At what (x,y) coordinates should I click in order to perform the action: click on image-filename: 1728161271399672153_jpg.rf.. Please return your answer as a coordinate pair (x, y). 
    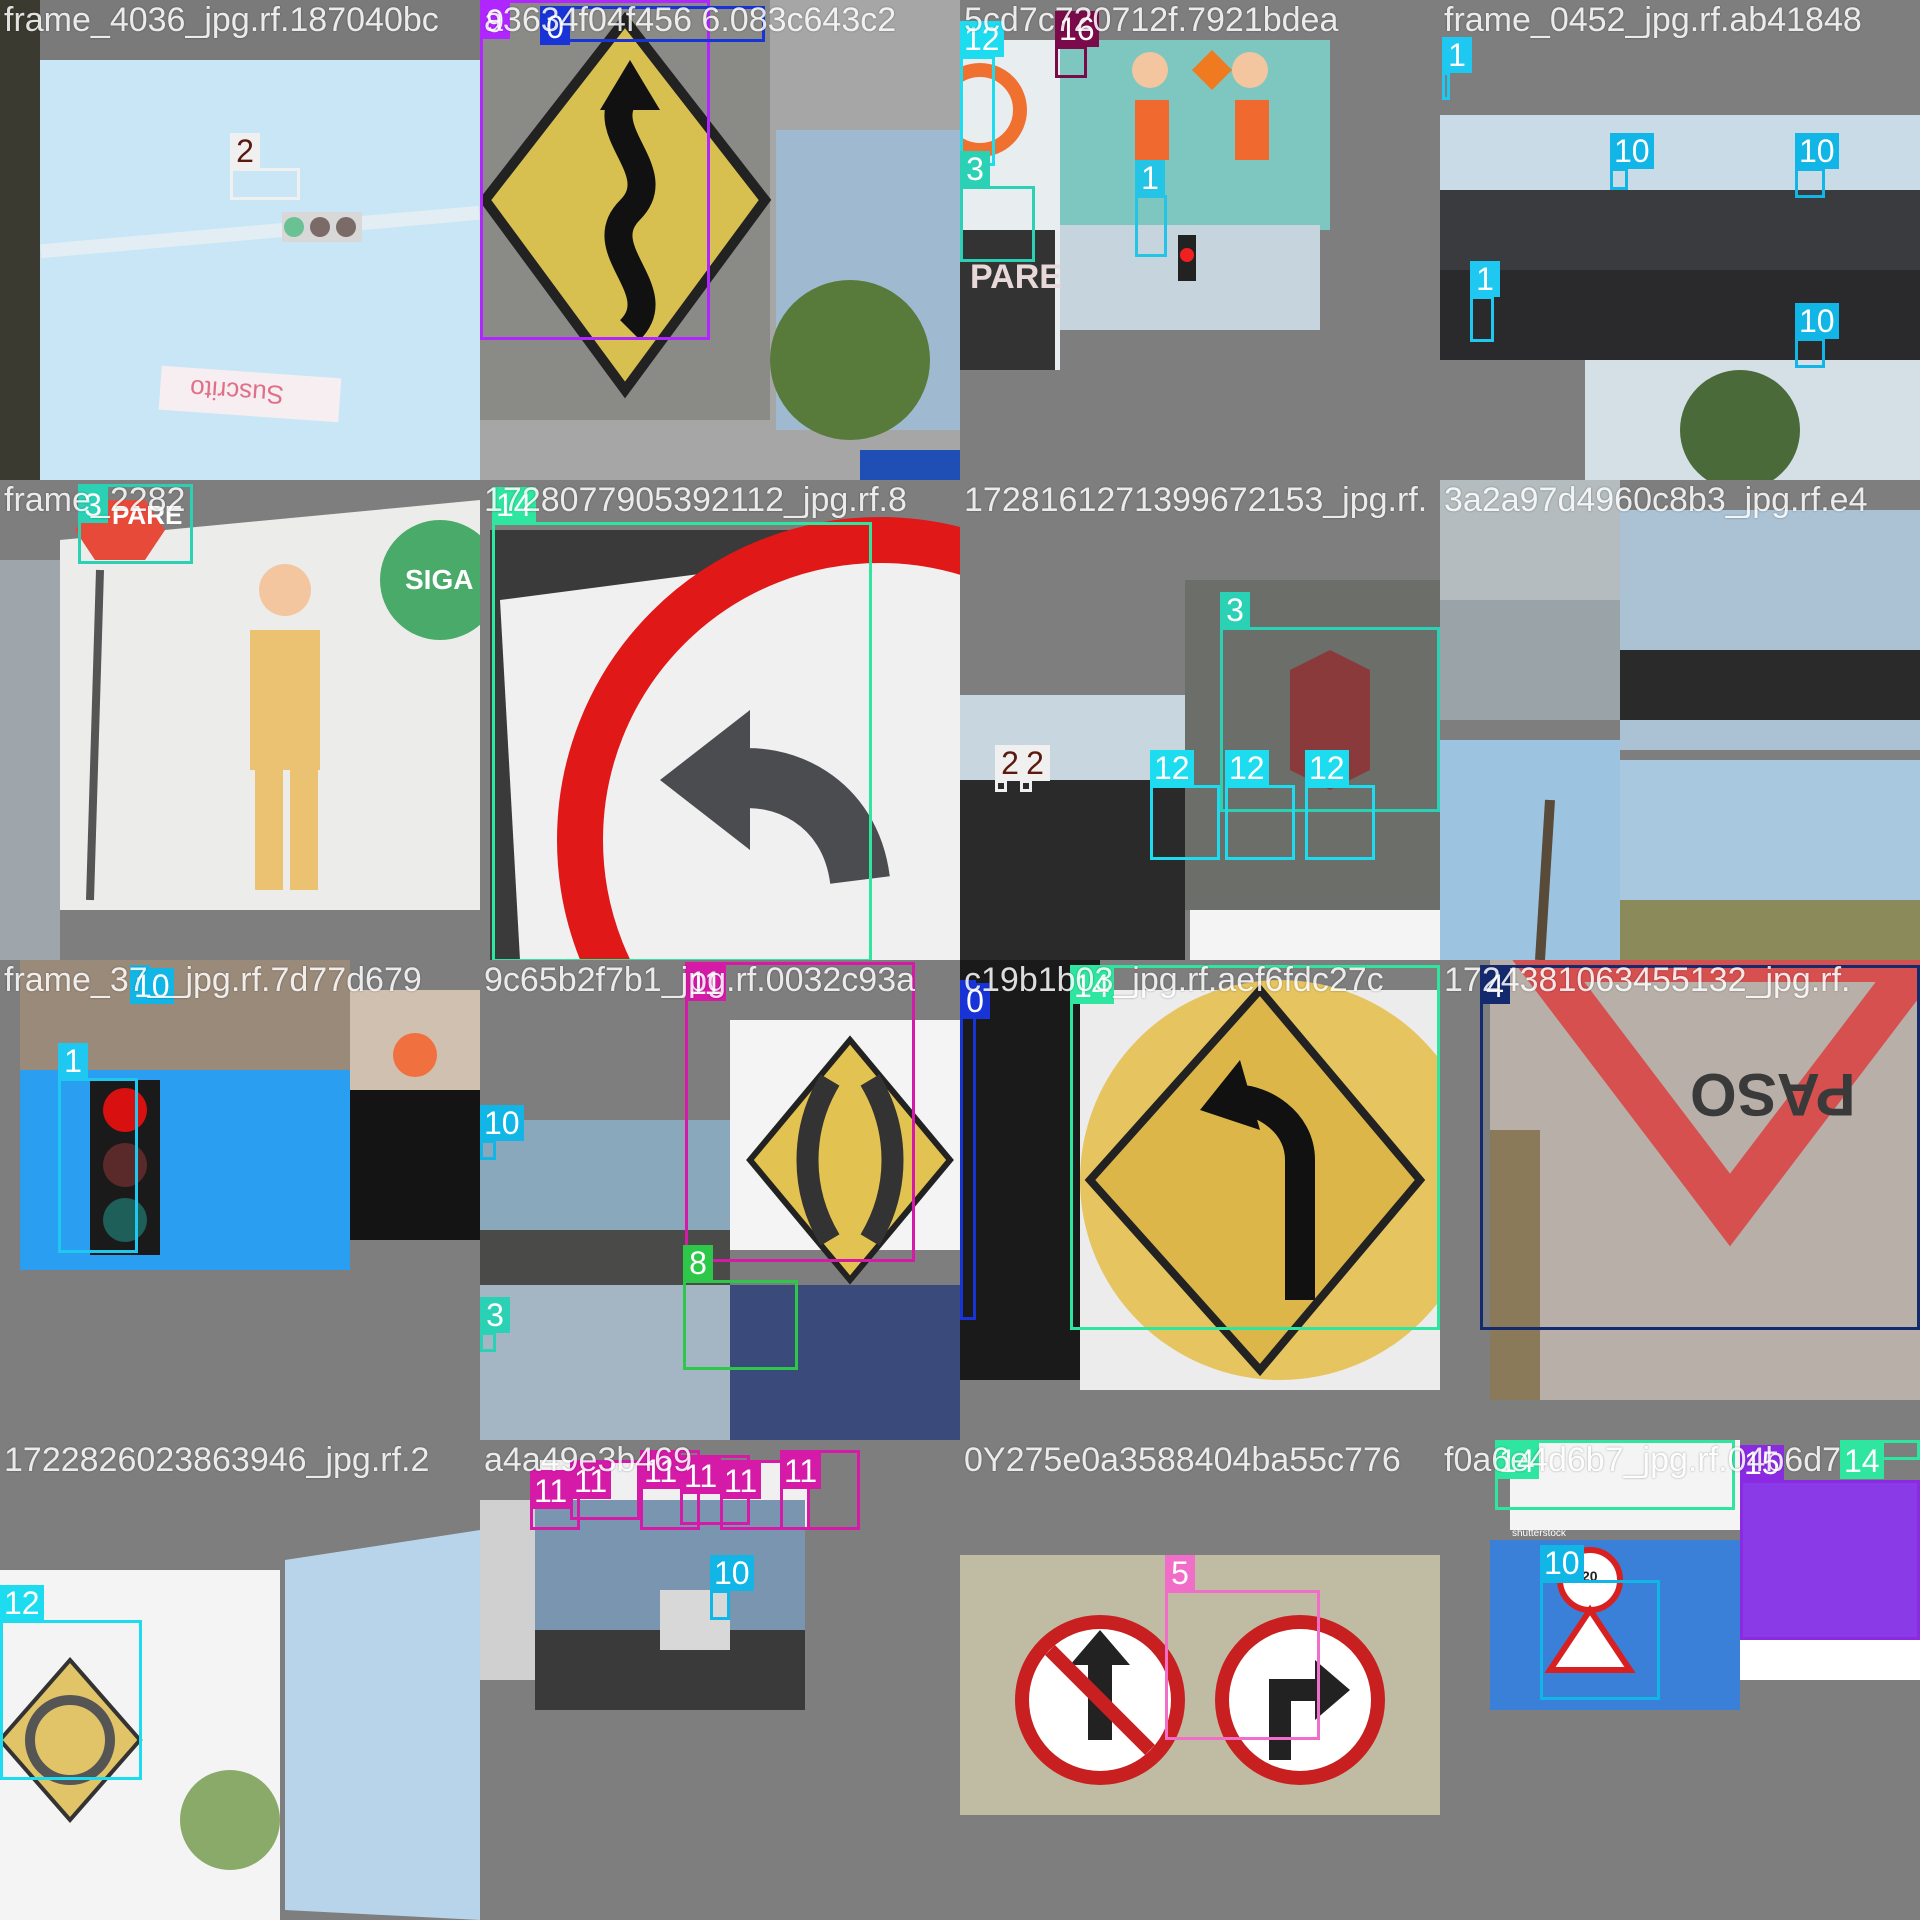
    Looking at the image, I should click on (1196, 500).